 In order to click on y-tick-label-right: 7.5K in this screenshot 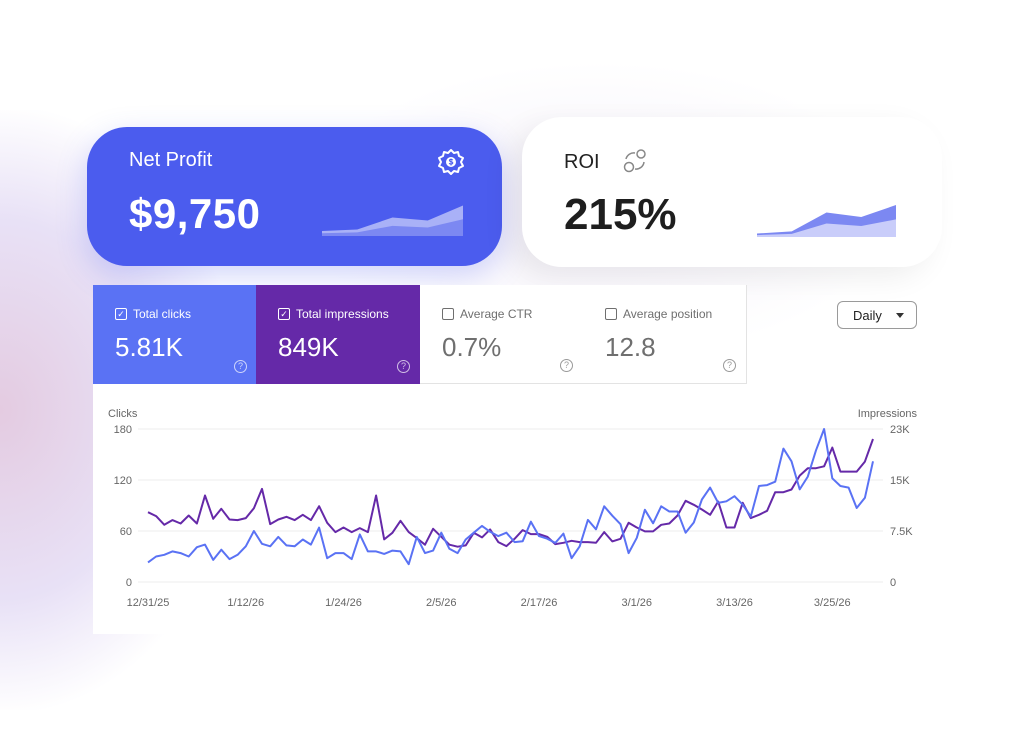, I will do `click(901, 532)`.